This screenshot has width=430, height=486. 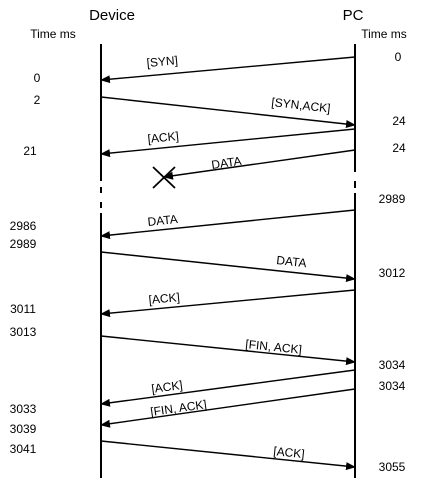 I want to click on device-time: 3039, so click(x=23, y=429).